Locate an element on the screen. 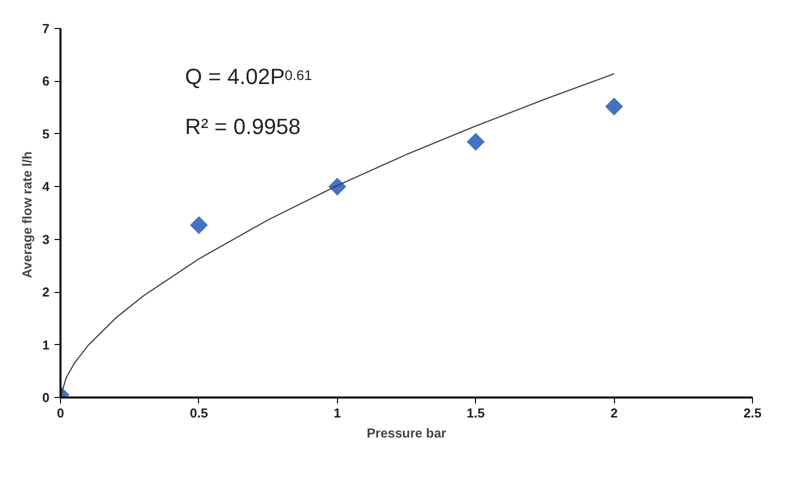  x-tick-label: 0 is located at coordinates (60, 413).